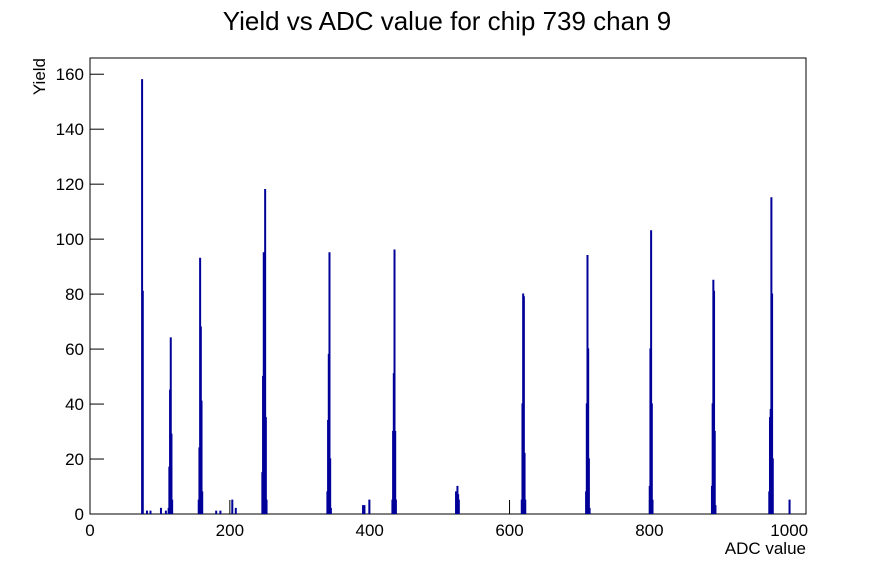 Image resolution: width=896 pixels, height=577 pixels. Describe the element at coordinates (70, 239) in the screenshot. I see `y-tick-label: 100` at that location.